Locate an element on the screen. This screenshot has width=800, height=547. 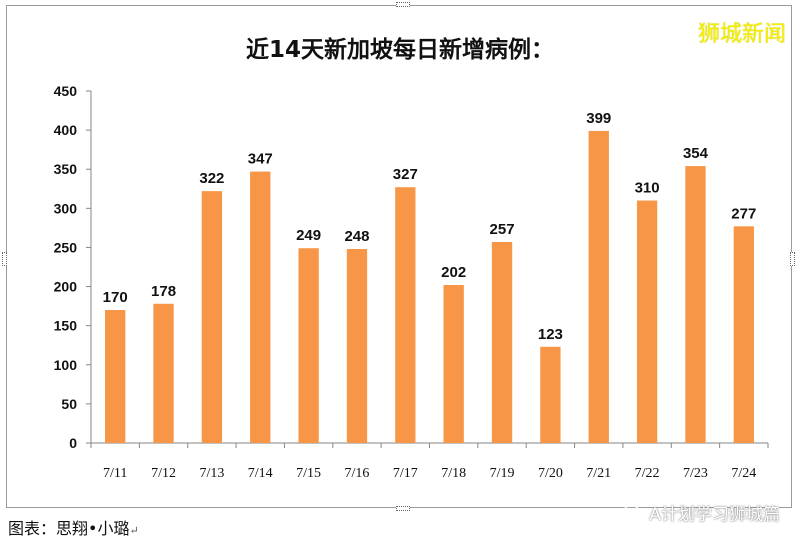
data-label: 322 is located at coordinates (211, 178).